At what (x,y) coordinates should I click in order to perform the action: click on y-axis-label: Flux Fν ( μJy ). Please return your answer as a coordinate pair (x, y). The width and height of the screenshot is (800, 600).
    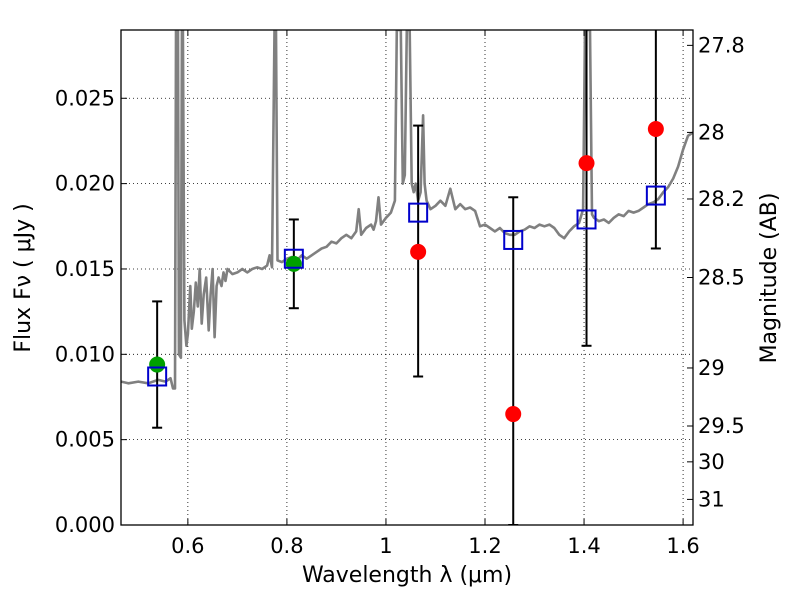
    Looking at the image, I should click on (23, 277).